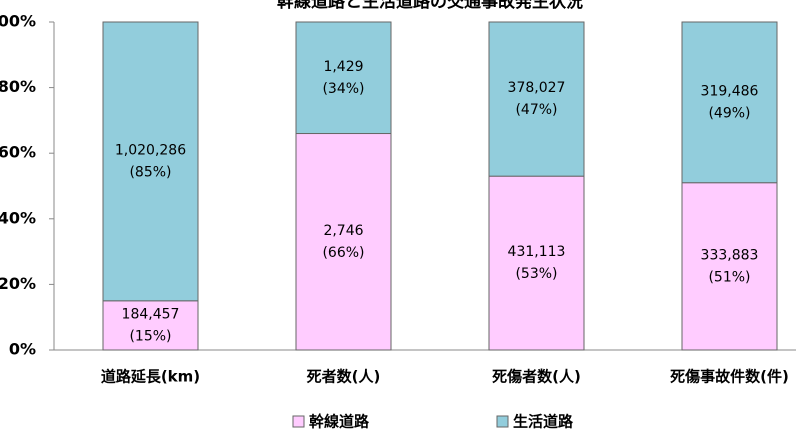 The width and height of the screenshot is (796, 431). Describe the element at coordinates (730, 91) in the screenshot. I see `count-label: 319,486` at that location.